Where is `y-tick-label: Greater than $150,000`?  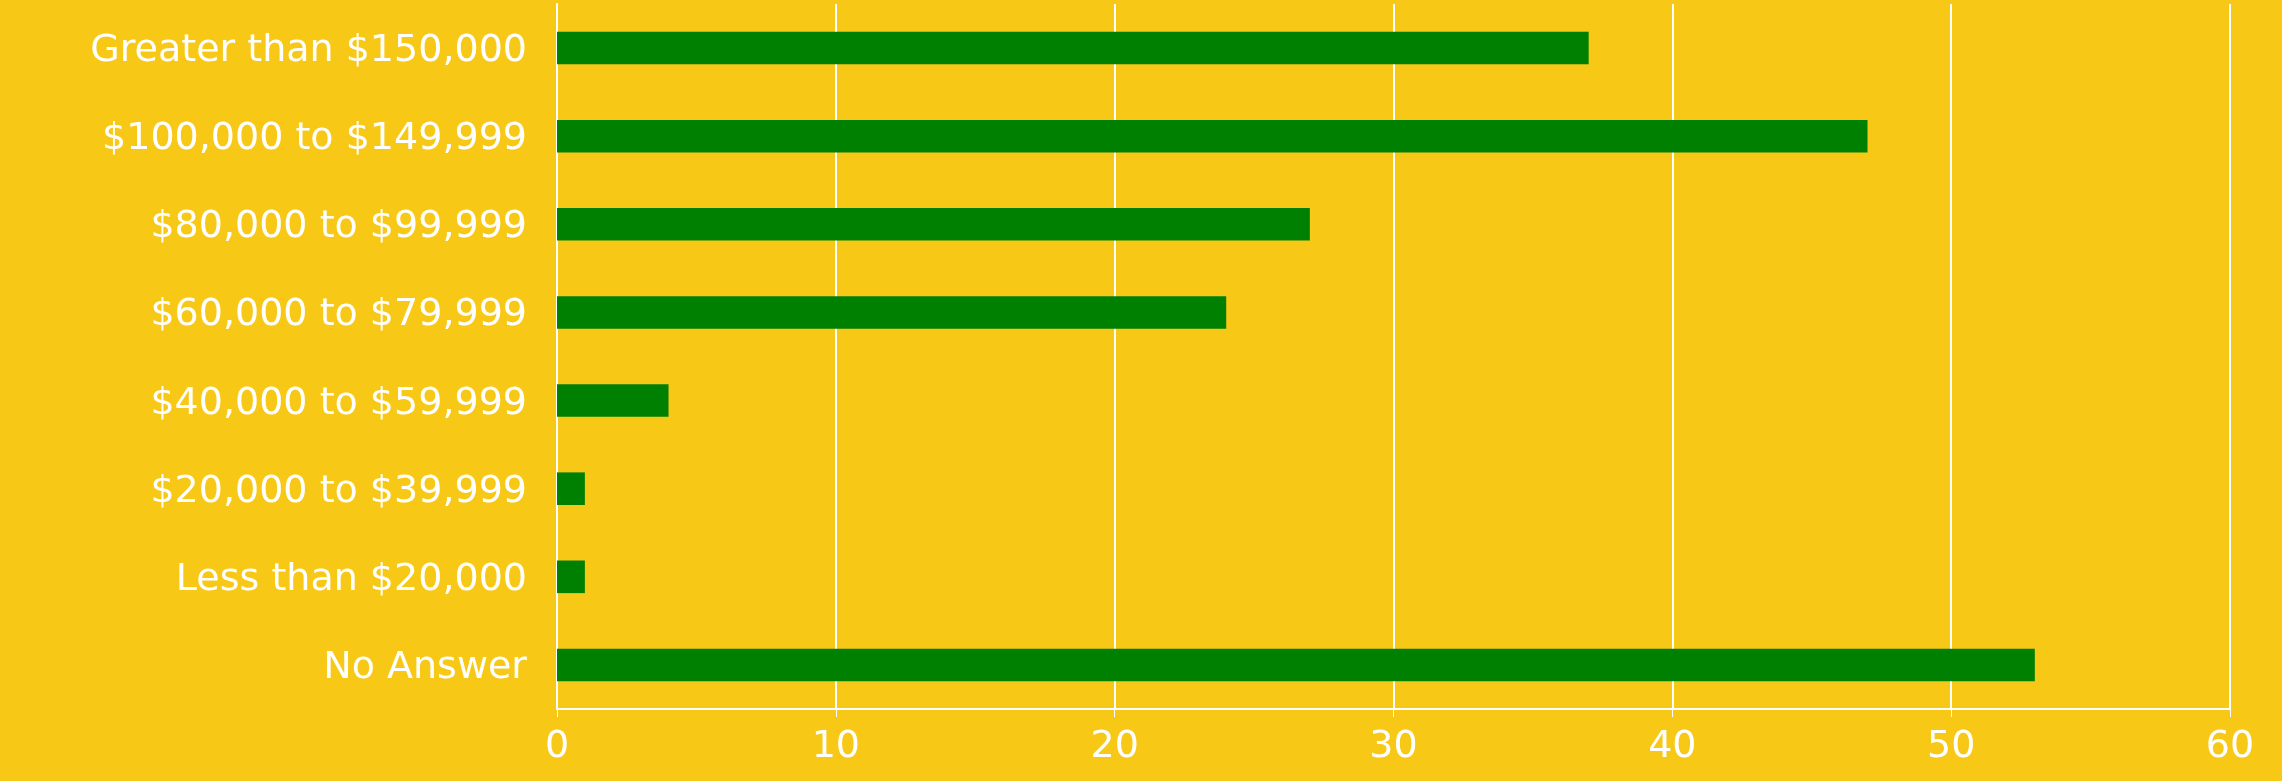
y-tick-label: Greater than $150,000 is located at coordinates (308, 48).